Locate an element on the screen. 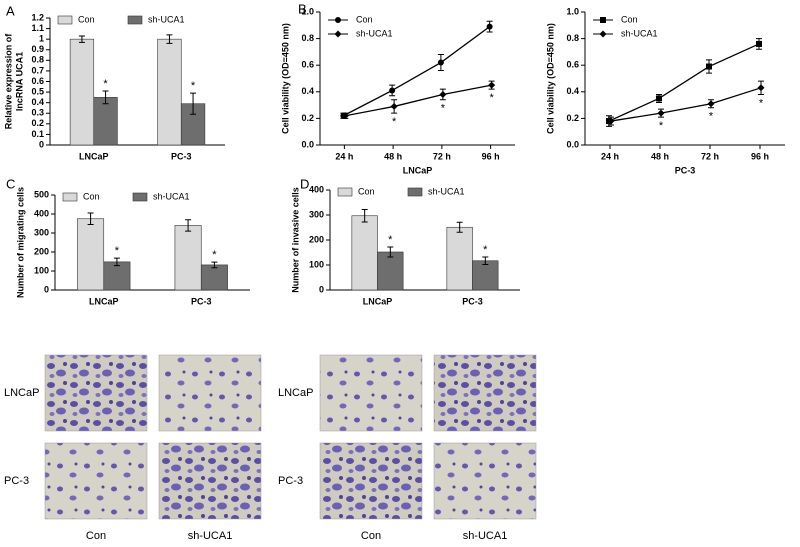 This screenshot has height=547, width=800. x-tick-label: LNCaP is located at coordinates (94, 156).